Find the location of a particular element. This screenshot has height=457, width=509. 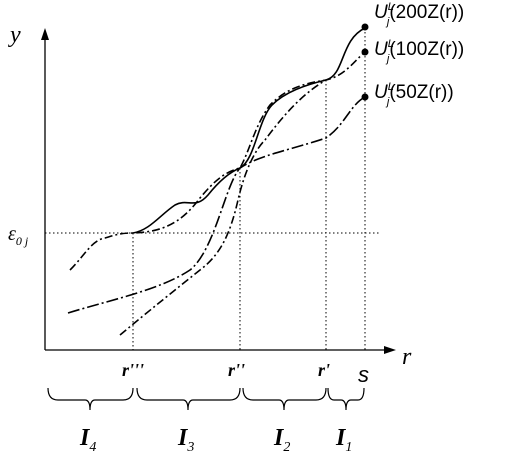

curve-labels: UL j(200Z(r))UL j(100Z(r))UL j(50Z(r)) is located at coordinates (419, 54).